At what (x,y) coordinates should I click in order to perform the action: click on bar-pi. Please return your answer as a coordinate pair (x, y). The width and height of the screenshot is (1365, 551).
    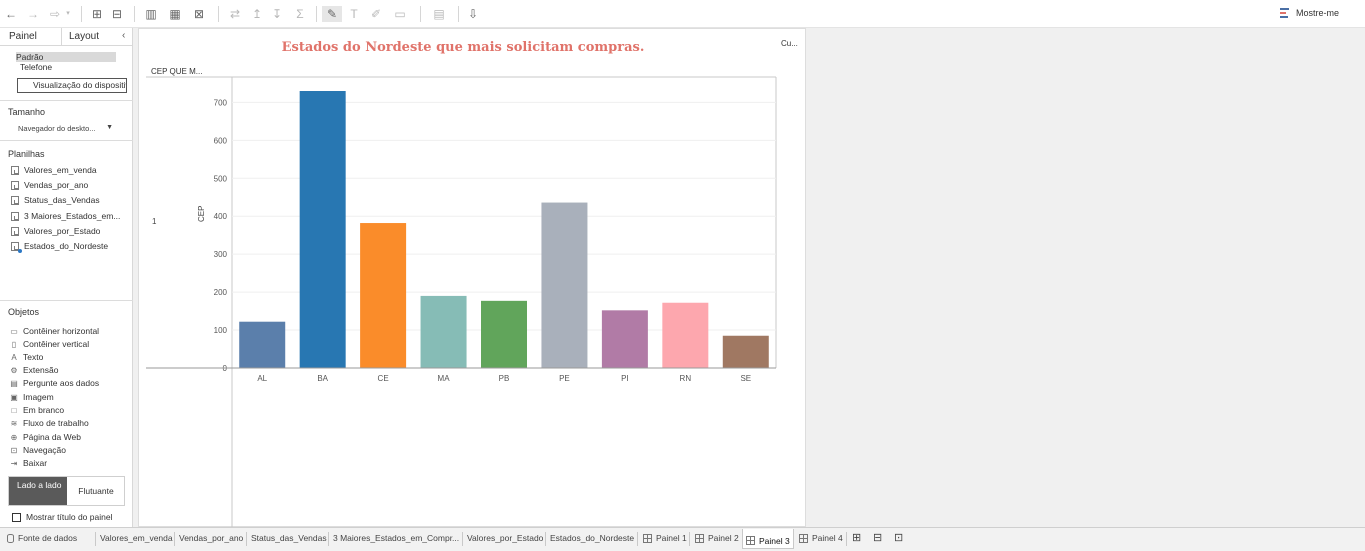
    Looking at the image, I should click on (624, 339).